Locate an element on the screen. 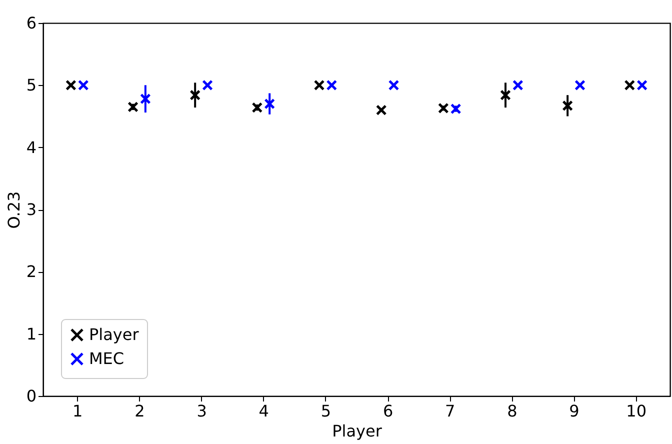 This screenshot has height=444, width=672. x-tick-label: 10 is located at coordinates (636, 411).